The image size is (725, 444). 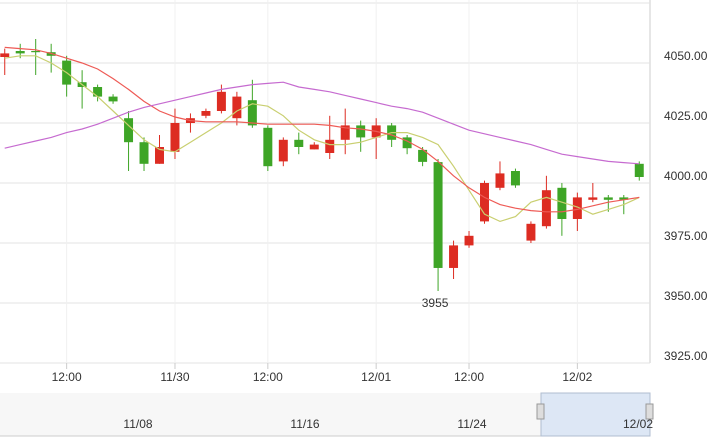 I want to click on x-tick-label: 12/02, so click(x=577, y=377).